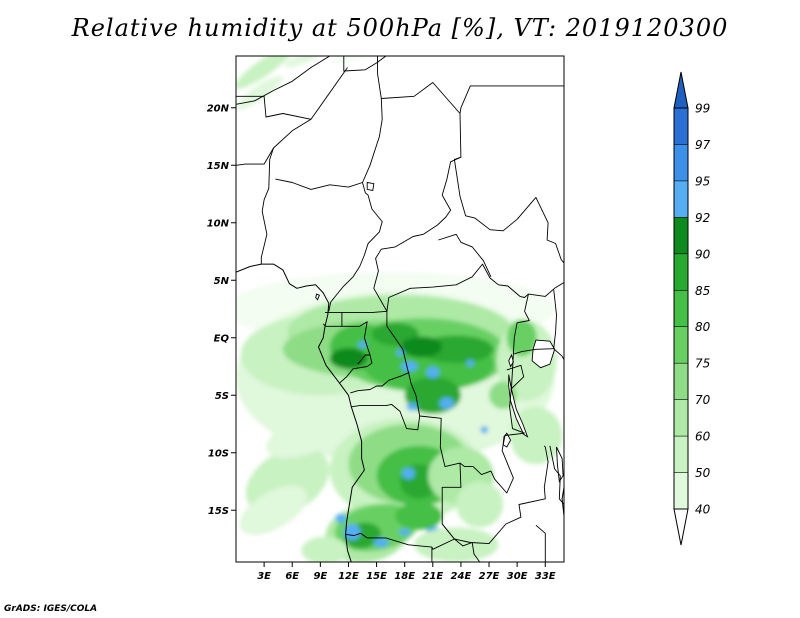  Describe the element at coordinates (545, 576) in the screenshot. I see `x-tick-label: 33E` at that location.